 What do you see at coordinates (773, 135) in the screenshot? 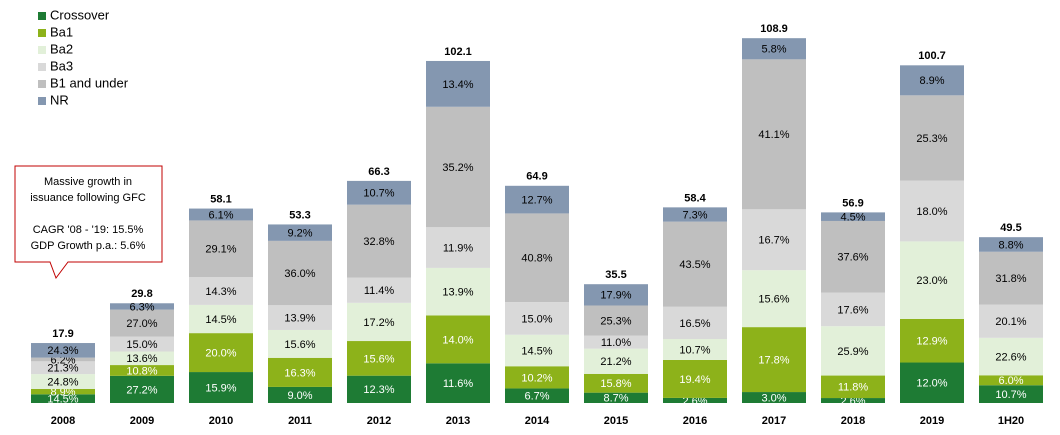
I see `segment-label: 41.1%` at bounding box center [773, 135].